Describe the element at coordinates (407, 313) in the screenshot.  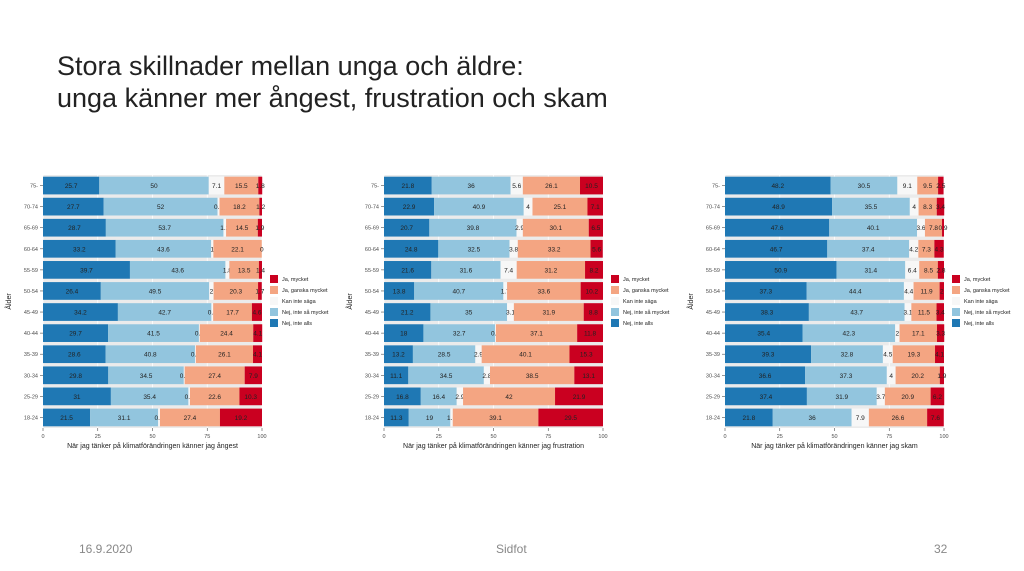
I see `data-label-nej-inte-alls-45-49: 21.2` at that location.